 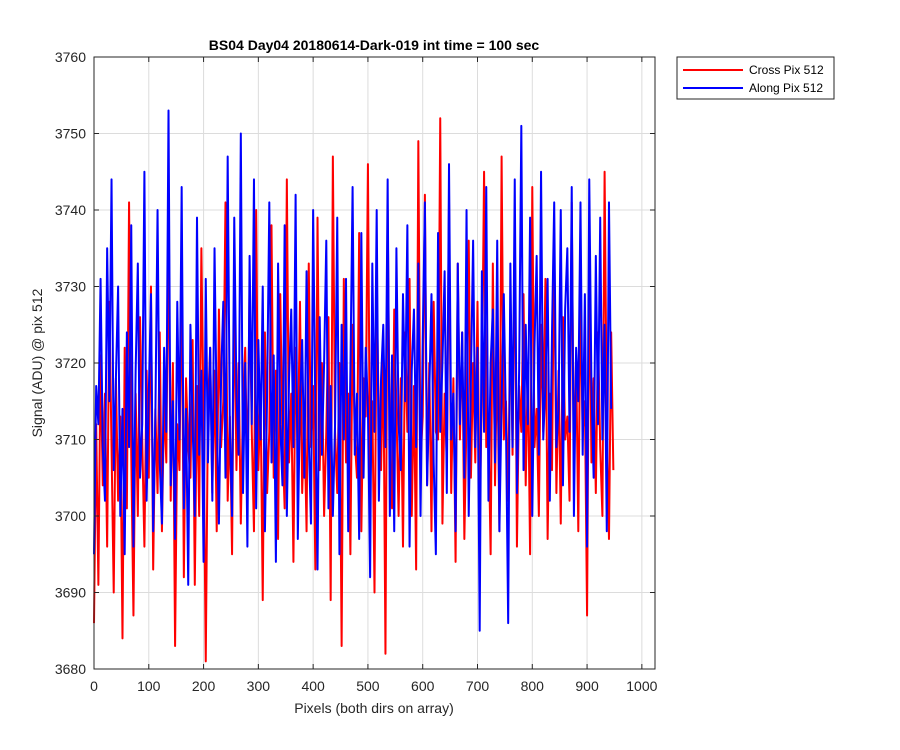 I want to click on x-tick-label: 600, so click(x=423, y=686).